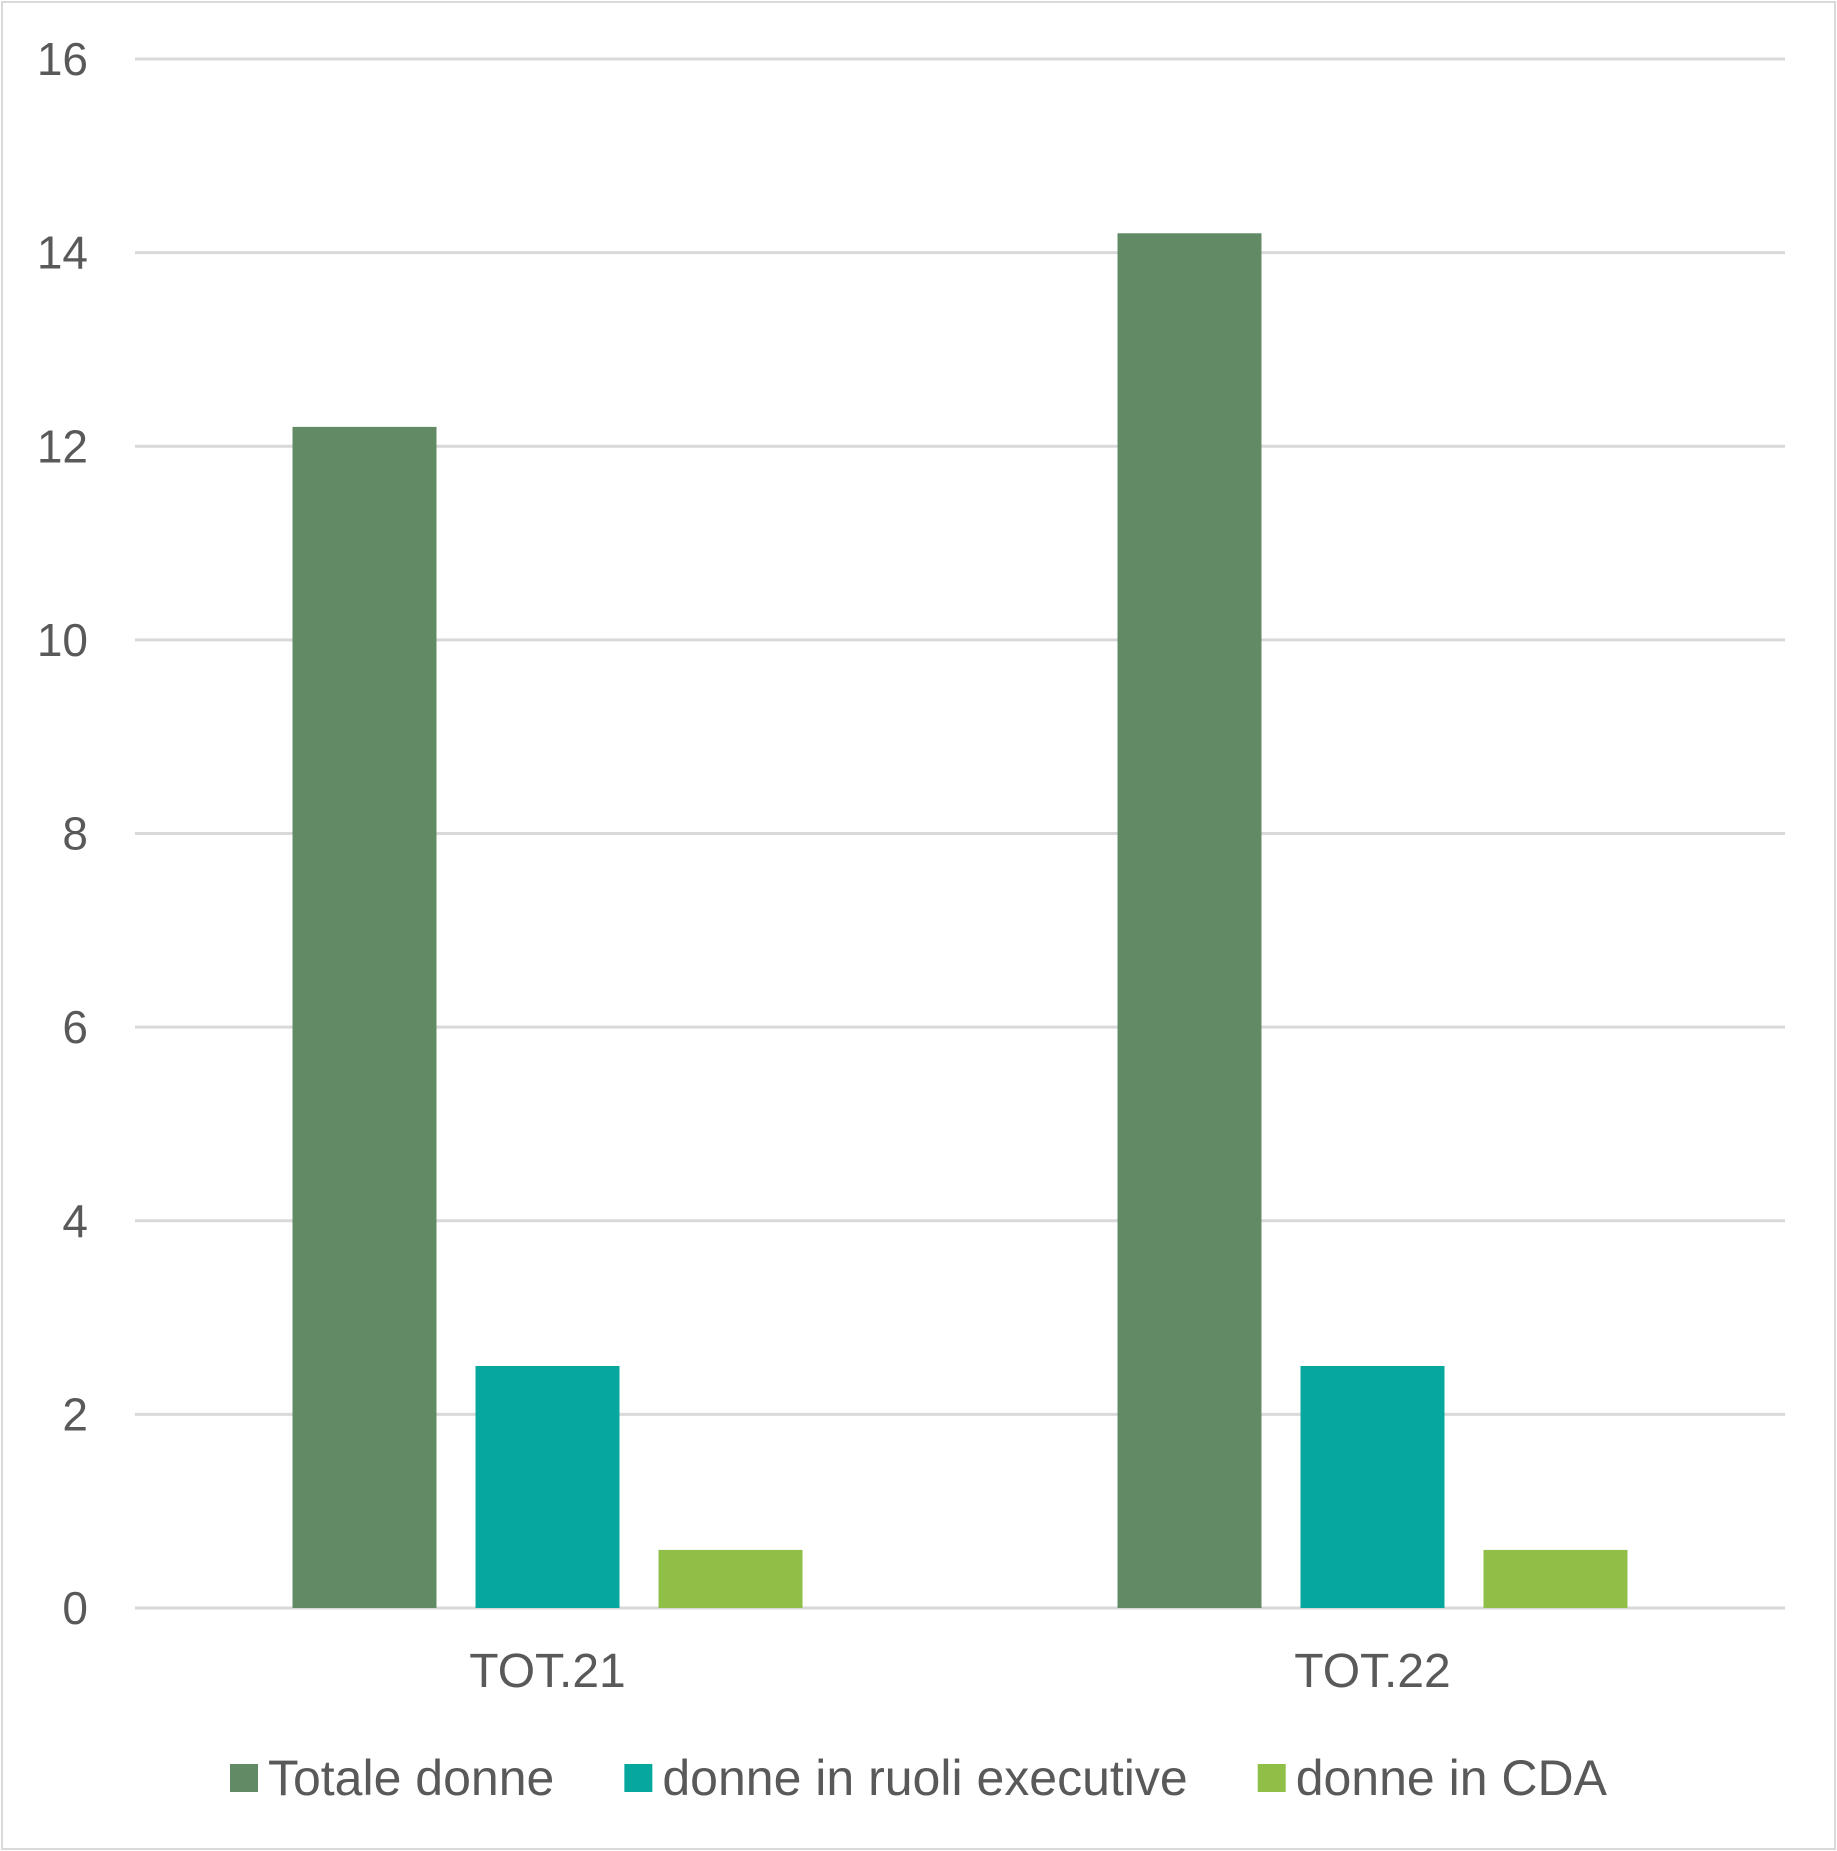 This screenshot has width=1837, height=1851. I want to click on y-tick-label: 2, so click(75, 1414).